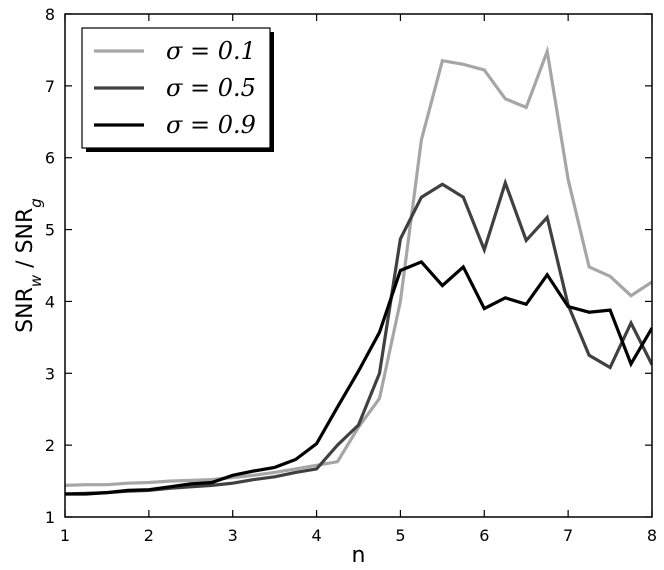 The width and height of the screenshot is (664, 570). Describe the element at coordinates (50, 445) in the screenshot. I see `y-tick-label-1: 2` at that location.